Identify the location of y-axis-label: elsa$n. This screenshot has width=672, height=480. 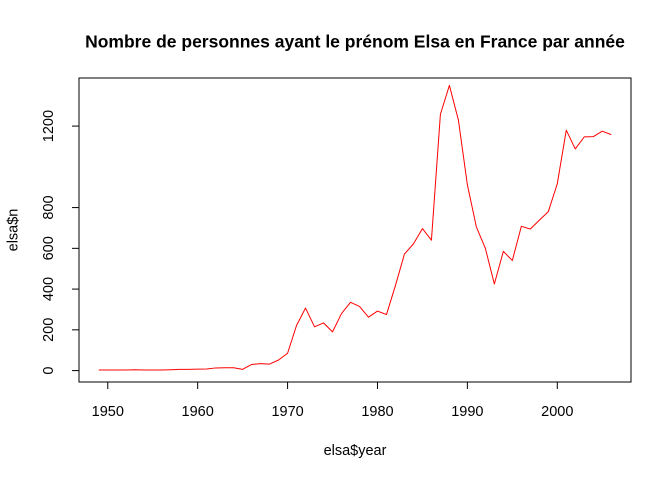
(14, 230).